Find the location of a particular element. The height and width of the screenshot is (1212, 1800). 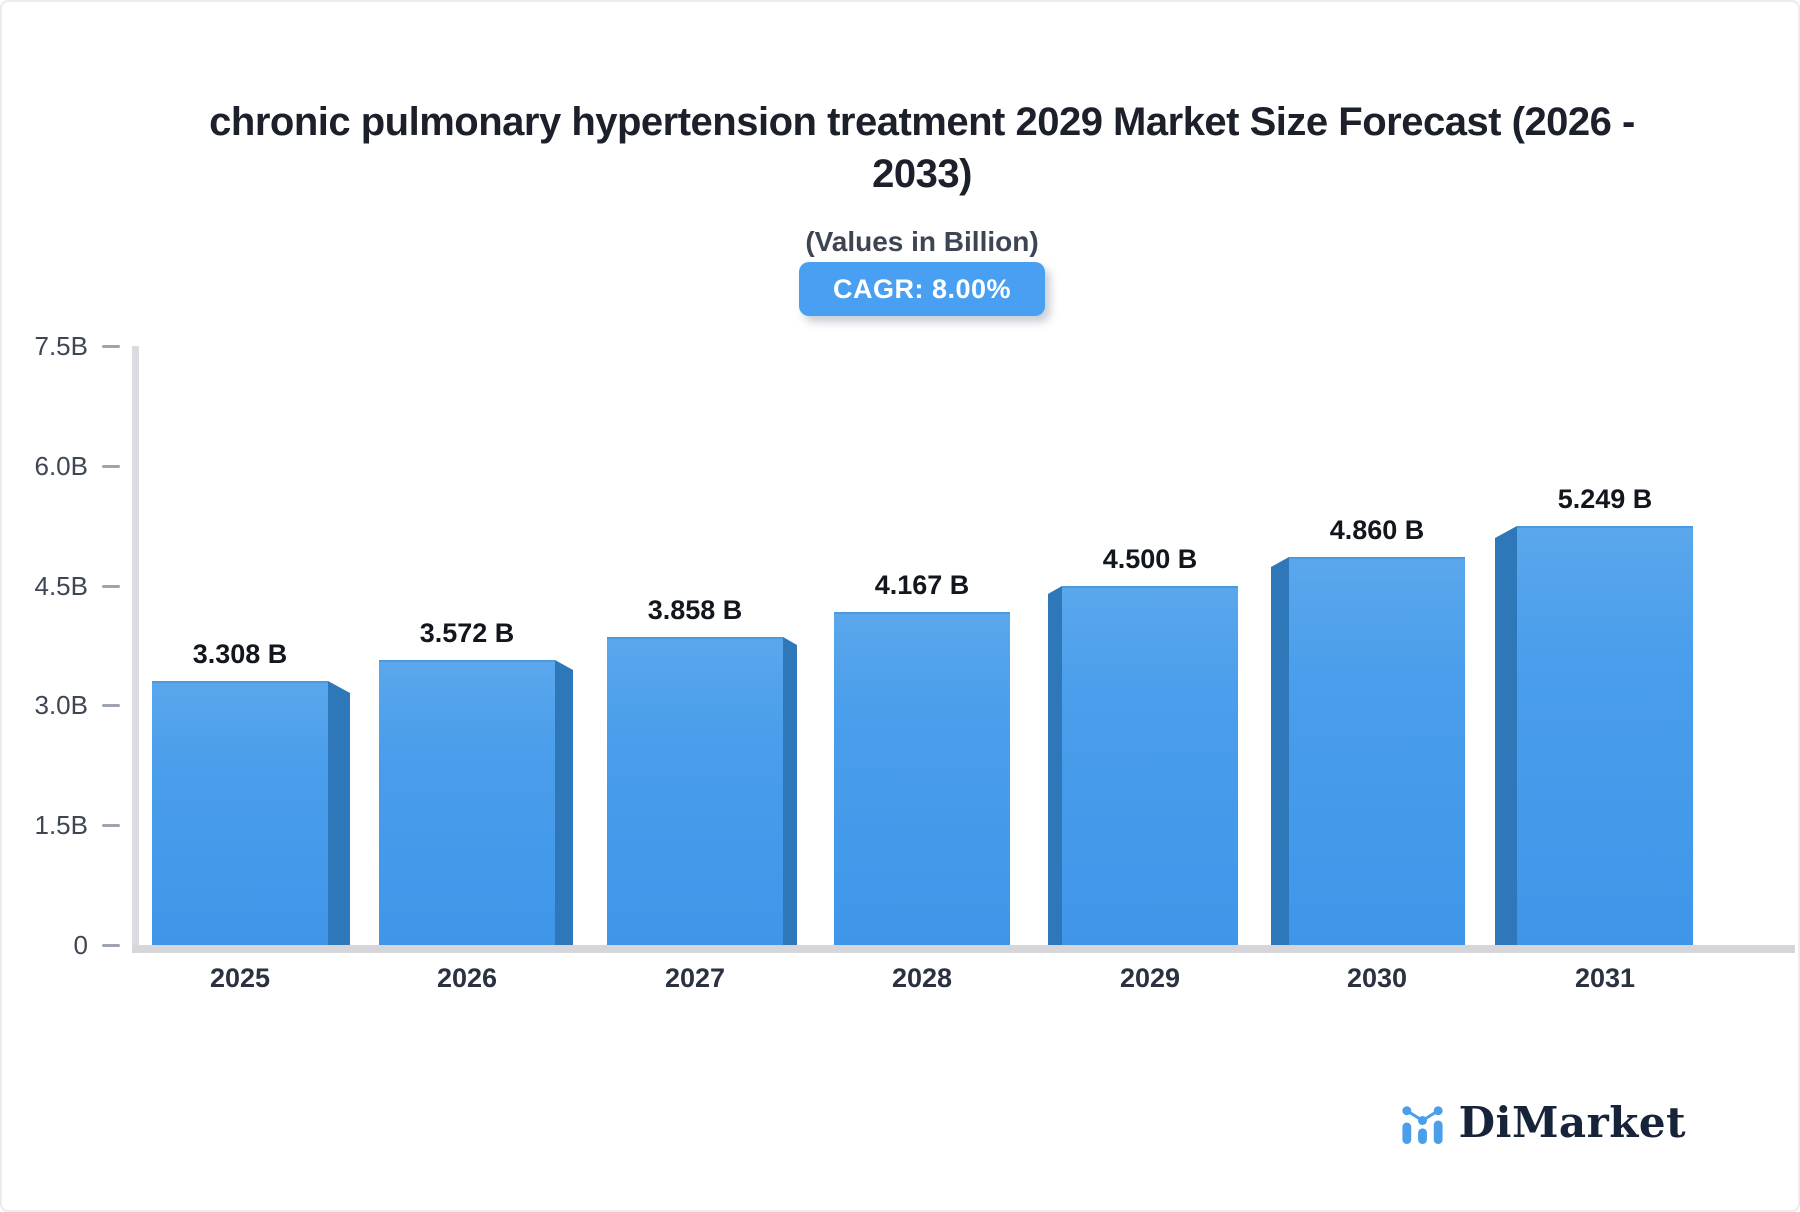

x-axis-baseline is located at coordinates (963, 949).